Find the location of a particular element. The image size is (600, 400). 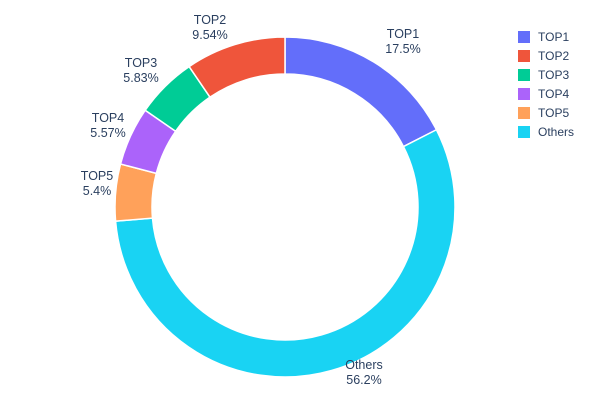

slice-label-top2: TOP2 9.54% is located at coordinates (209, 27).